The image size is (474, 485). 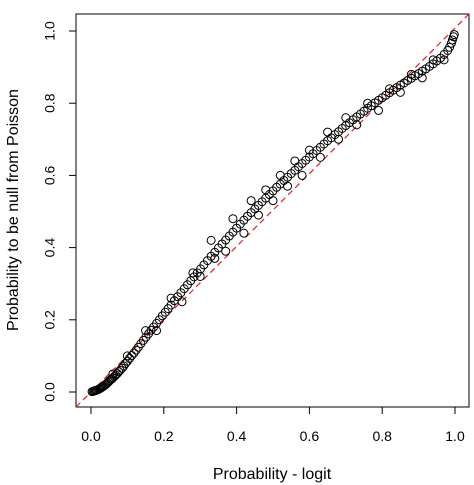 I want to click on y-tick-label: 0.2, so click(x=50, y=320).